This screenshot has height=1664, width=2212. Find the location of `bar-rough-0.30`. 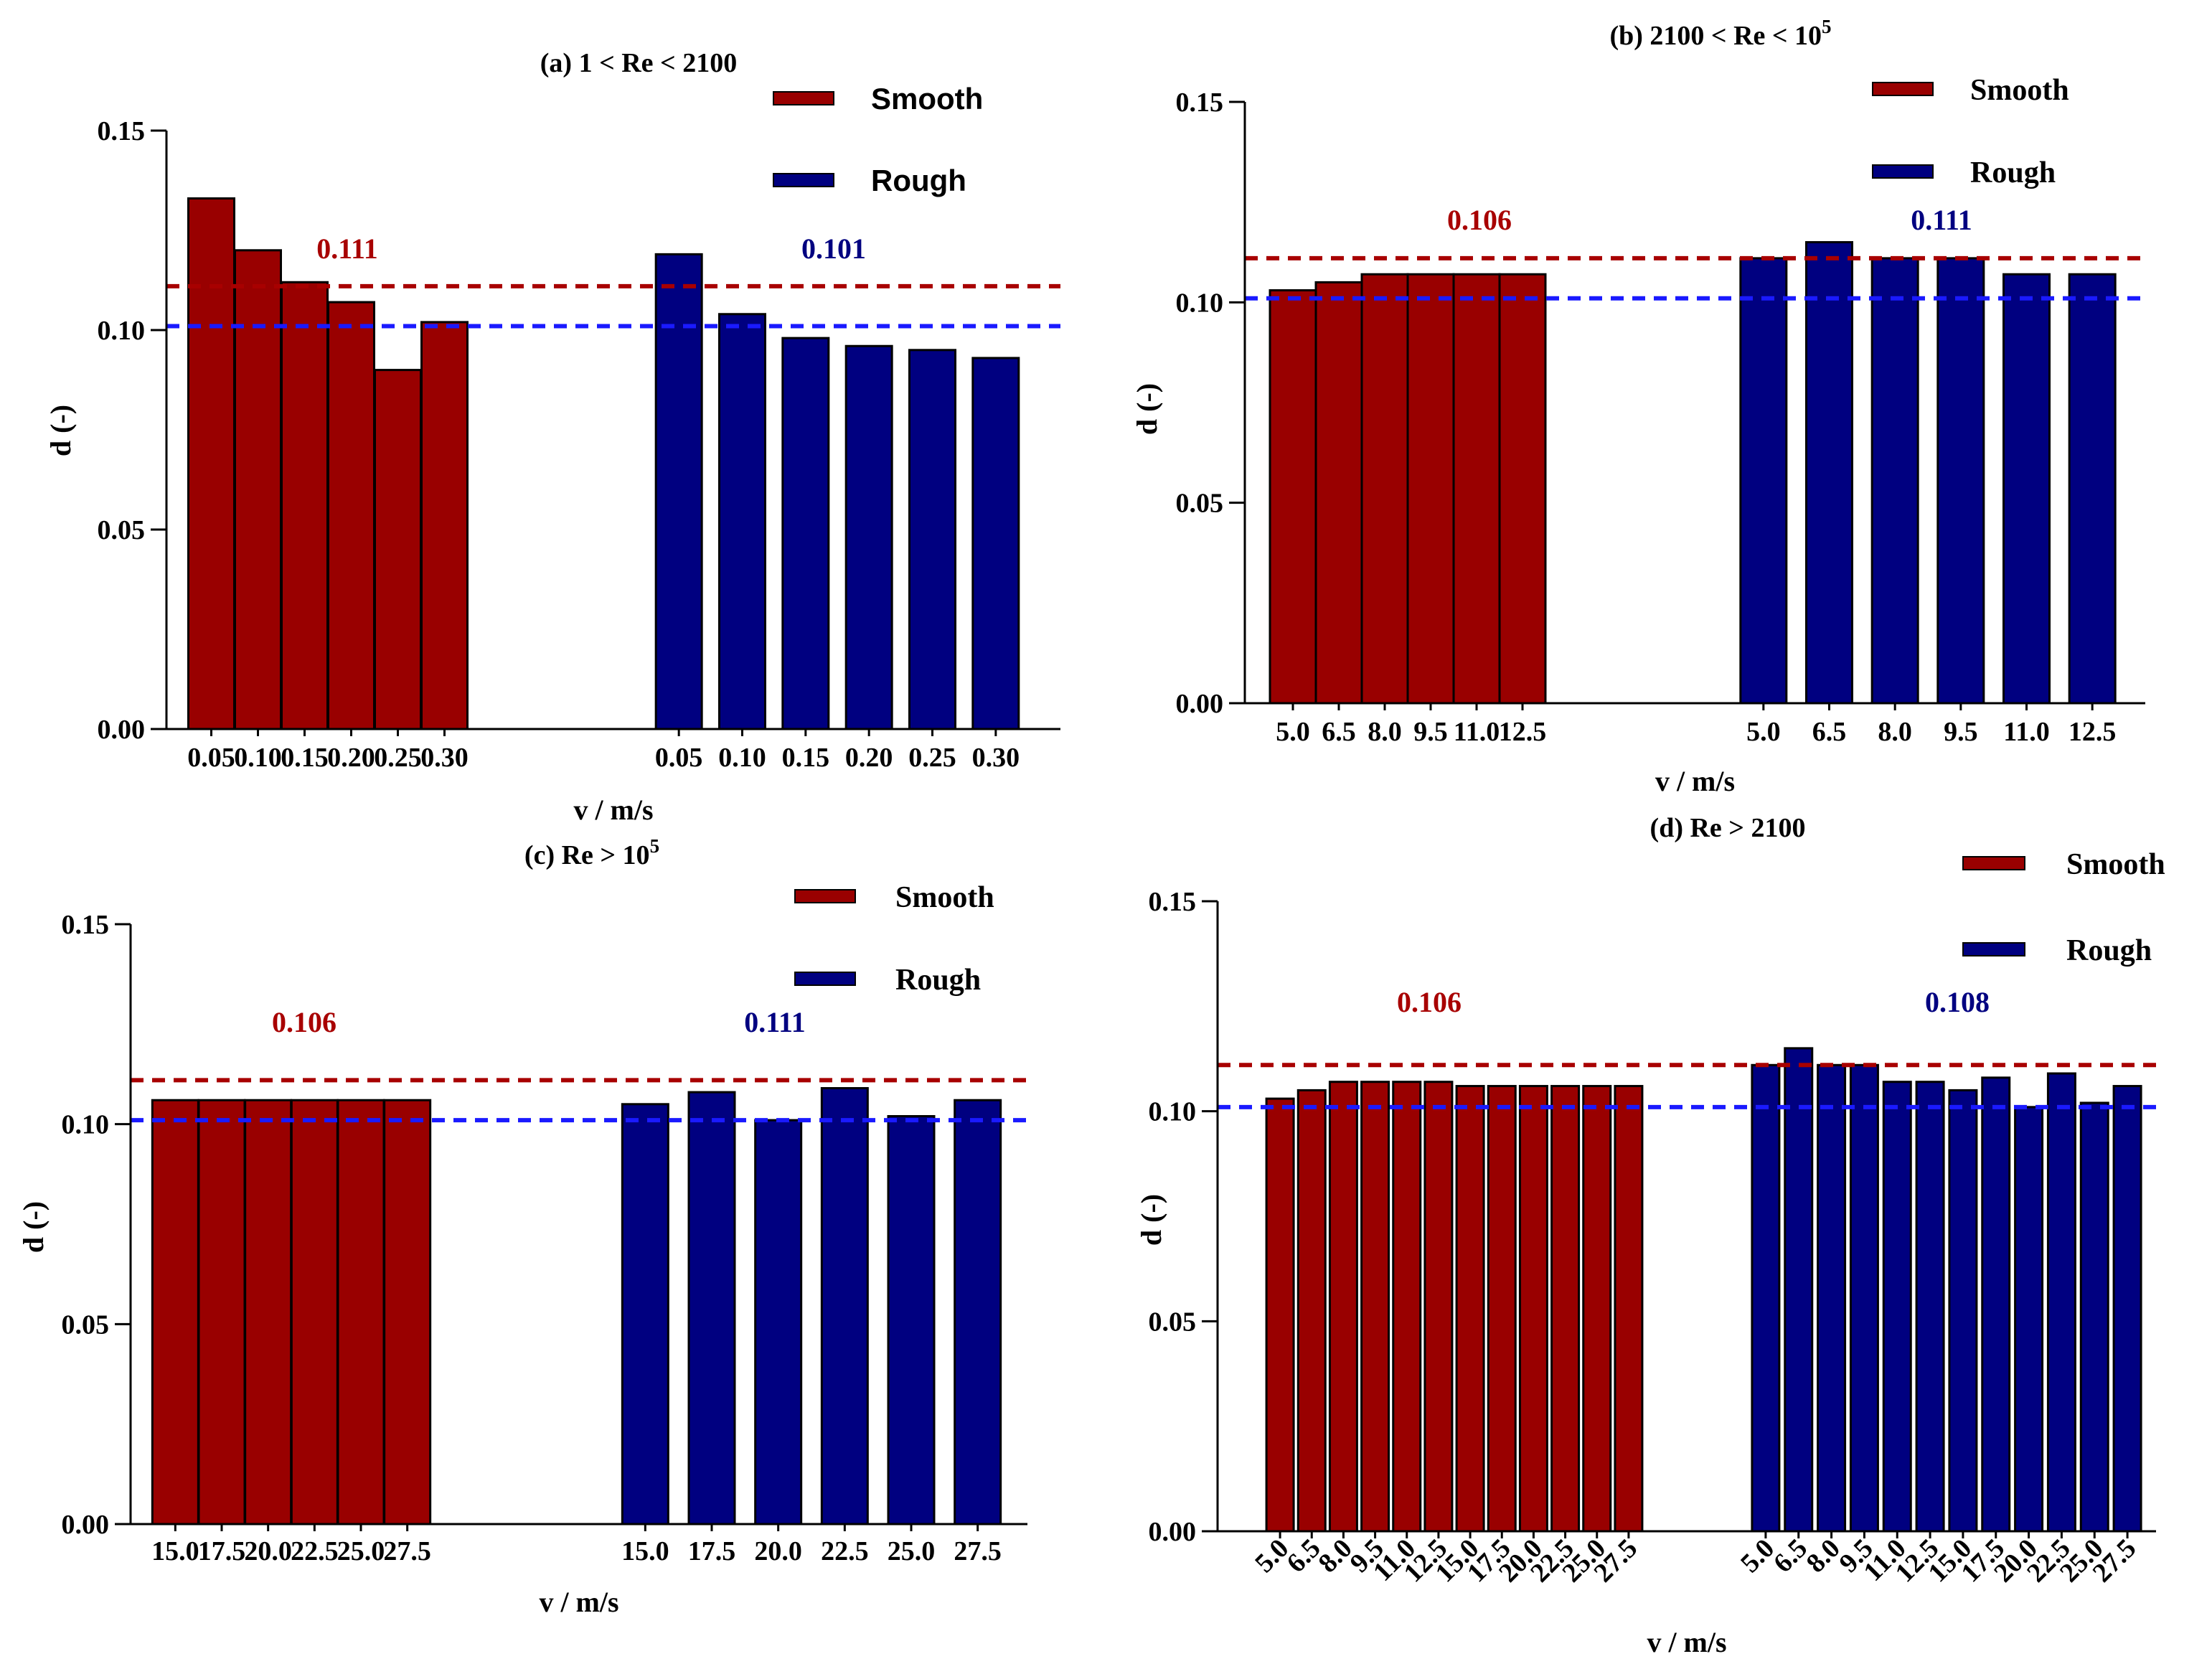

bar-rough-0.30 is located at coordinates (996, 544).